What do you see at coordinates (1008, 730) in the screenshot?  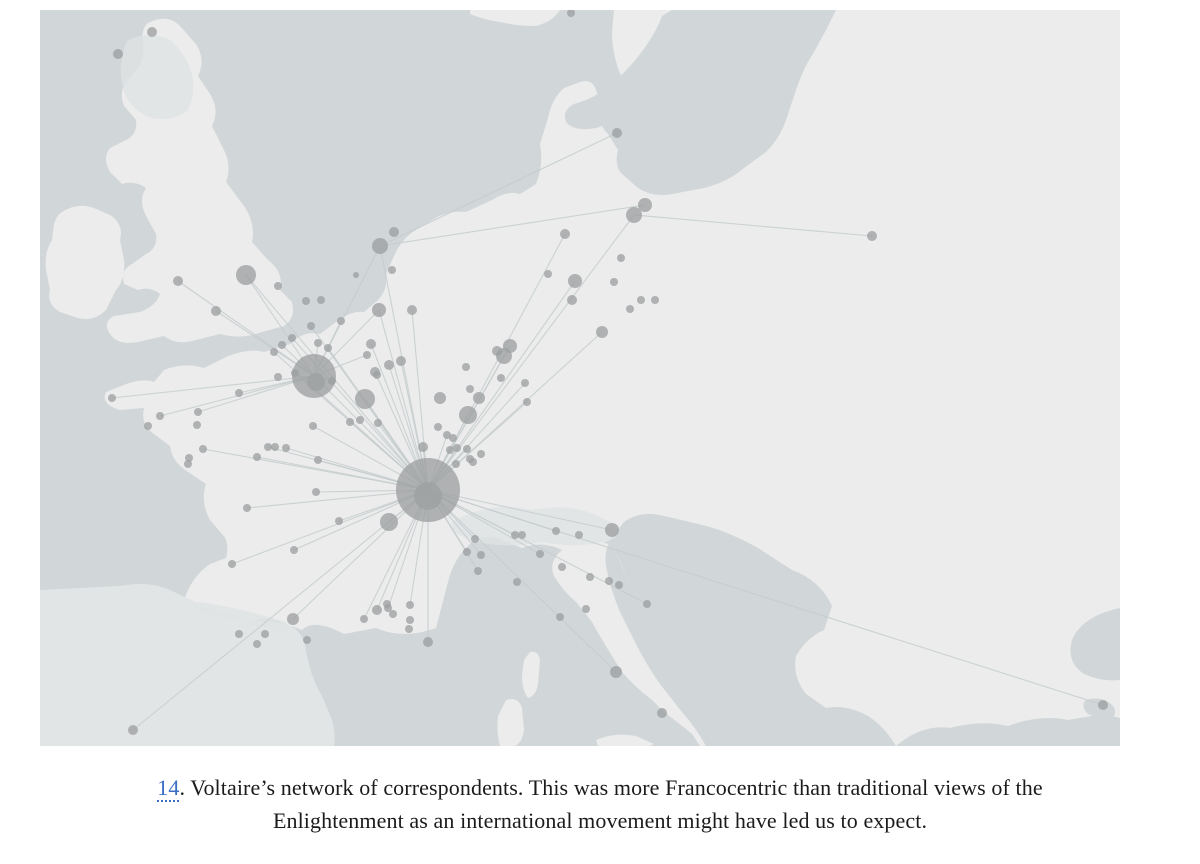 I see `aegean-sea` at bounding box center [1008, 730].